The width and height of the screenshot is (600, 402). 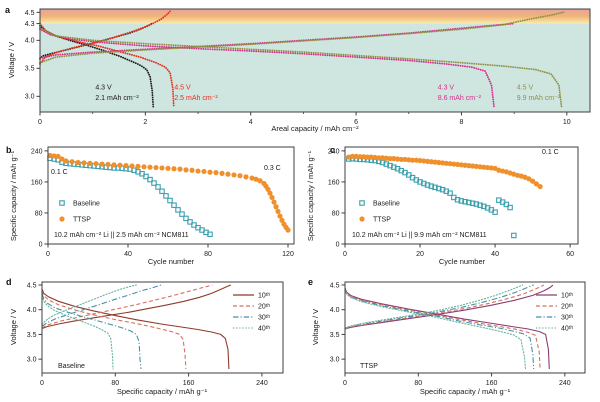 I want to click on high-voltage-band, so click(x=315, y=16).